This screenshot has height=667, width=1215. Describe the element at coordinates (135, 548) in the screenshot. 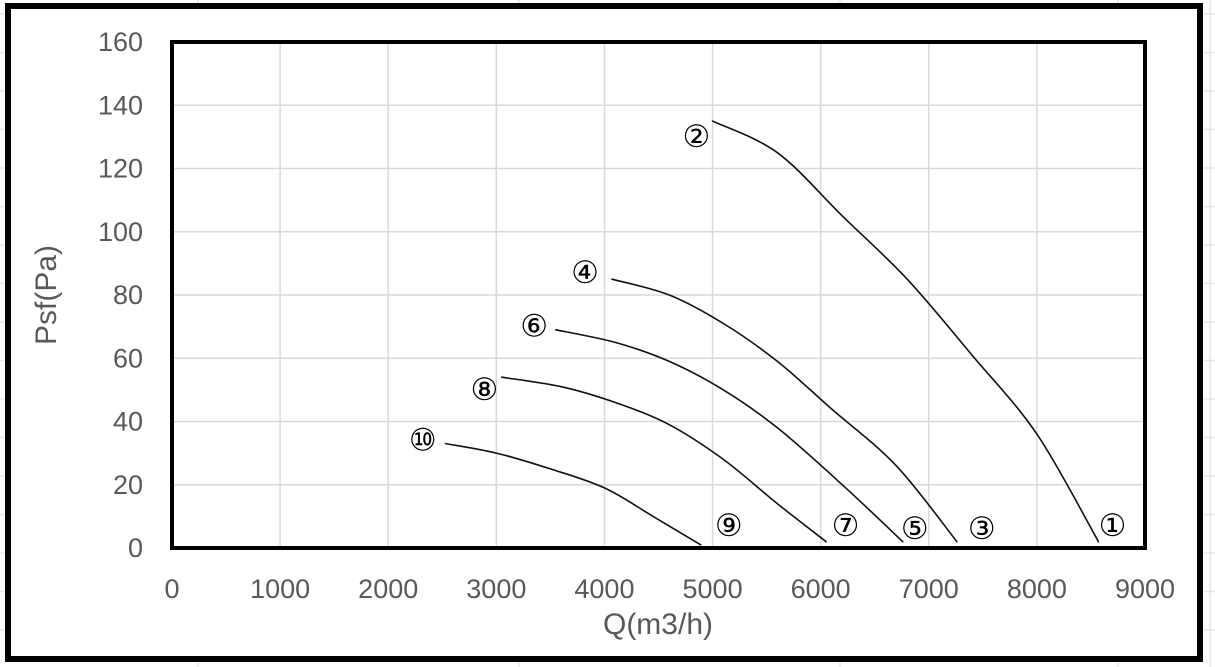

I see `y-tick-label: 0` at that location.